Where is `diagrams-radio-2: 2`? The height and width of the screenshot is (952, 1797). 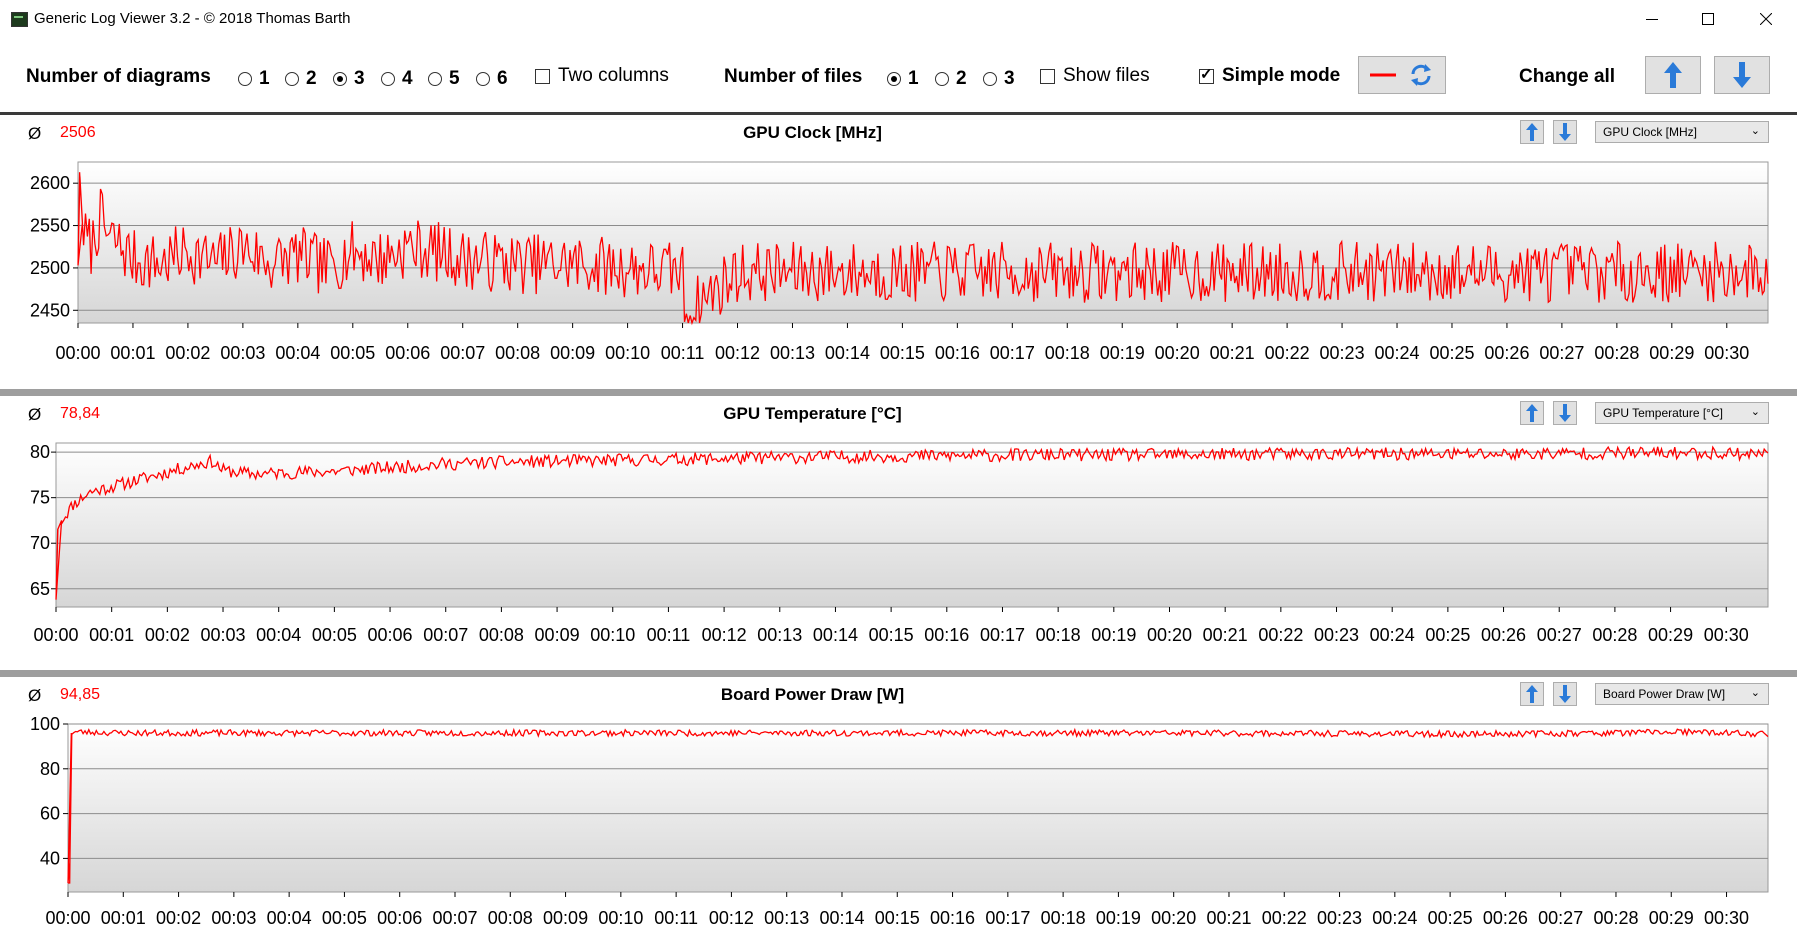 diagrams-radio-2: 2 is located at coordinates (301, 79).